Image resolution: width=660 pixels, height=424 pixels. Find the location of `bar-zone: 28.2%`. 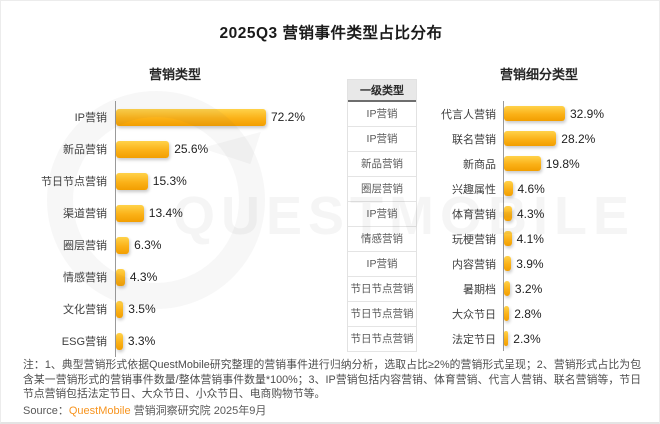

bar-zone: 28.2% is located at coordinates (581, 138).